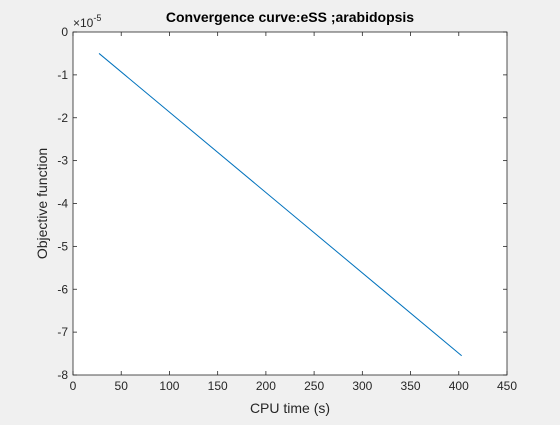 This screenshot has width=560, height=425. I want to click on x-tick-label: 0, so click(73, 386).